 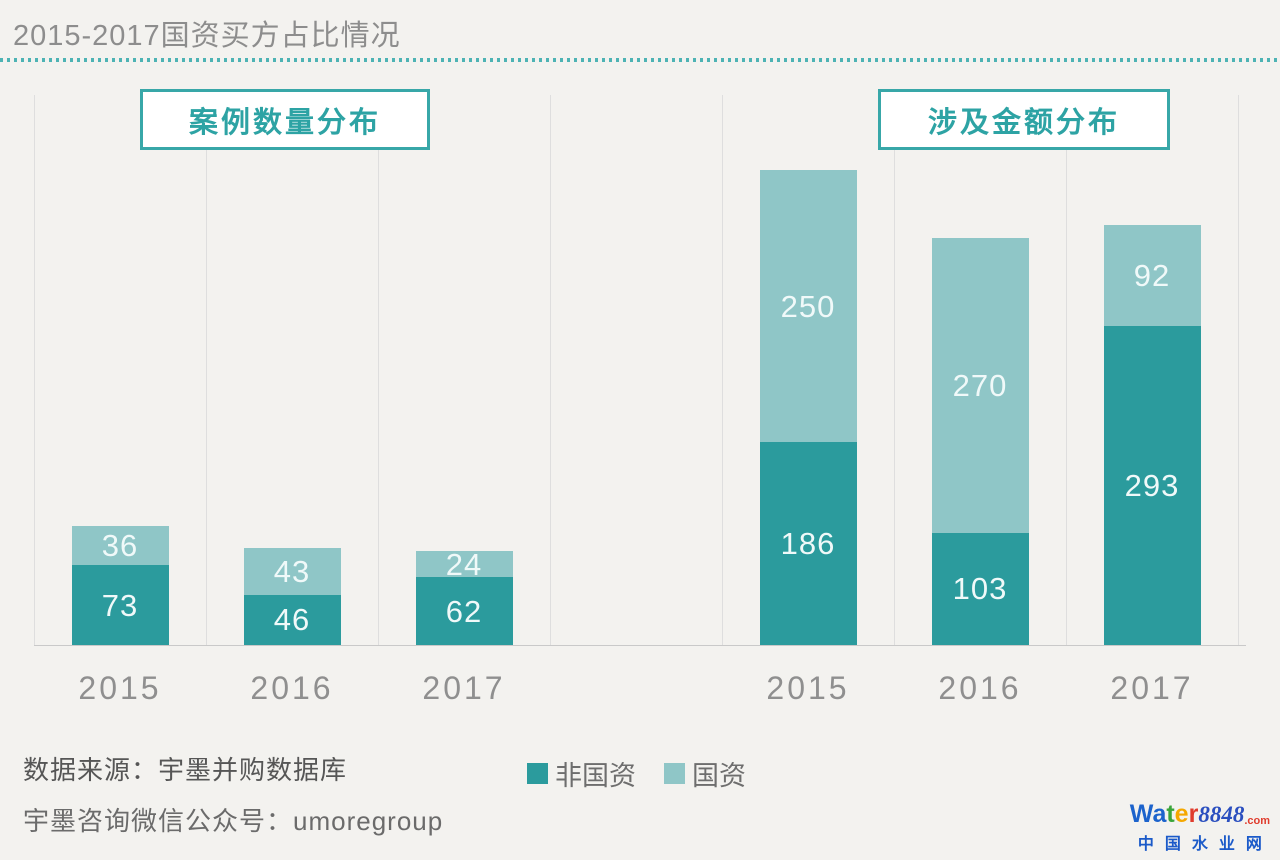 I want to click on bar-segment: 92, so click(x=1152, y=275).